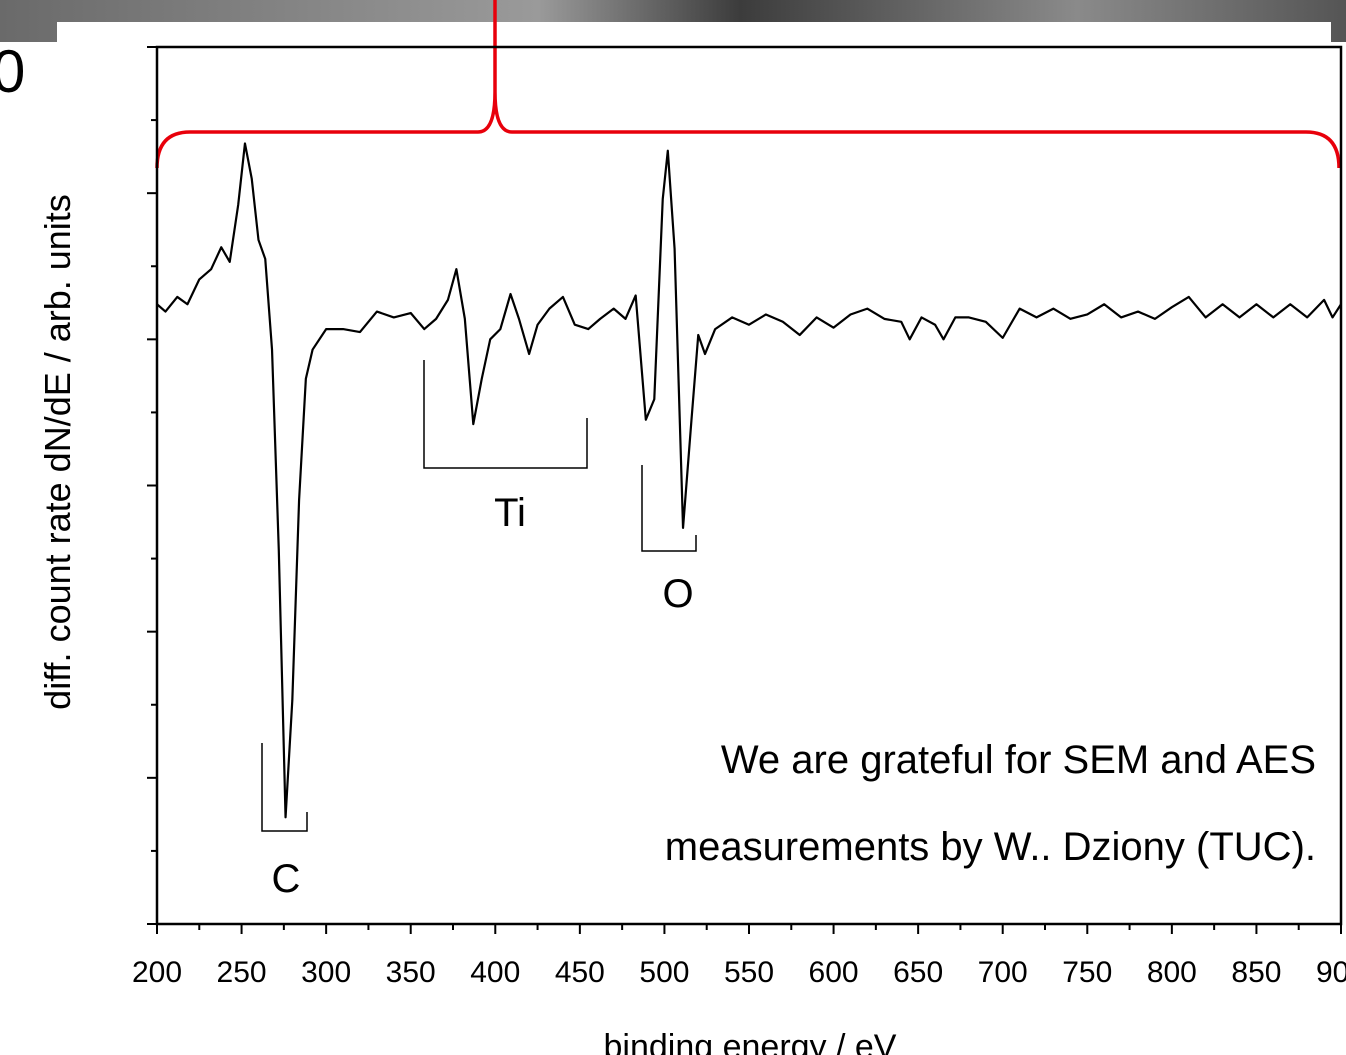 This screenshot has height=1055, width=1346. I want to click on x-tick-label: 450, so click(580, 972).